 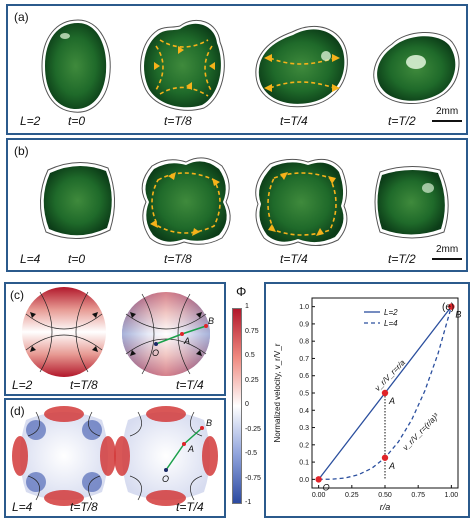 I want to click on panel-b-L: L=4, so click(x=30, y=259).